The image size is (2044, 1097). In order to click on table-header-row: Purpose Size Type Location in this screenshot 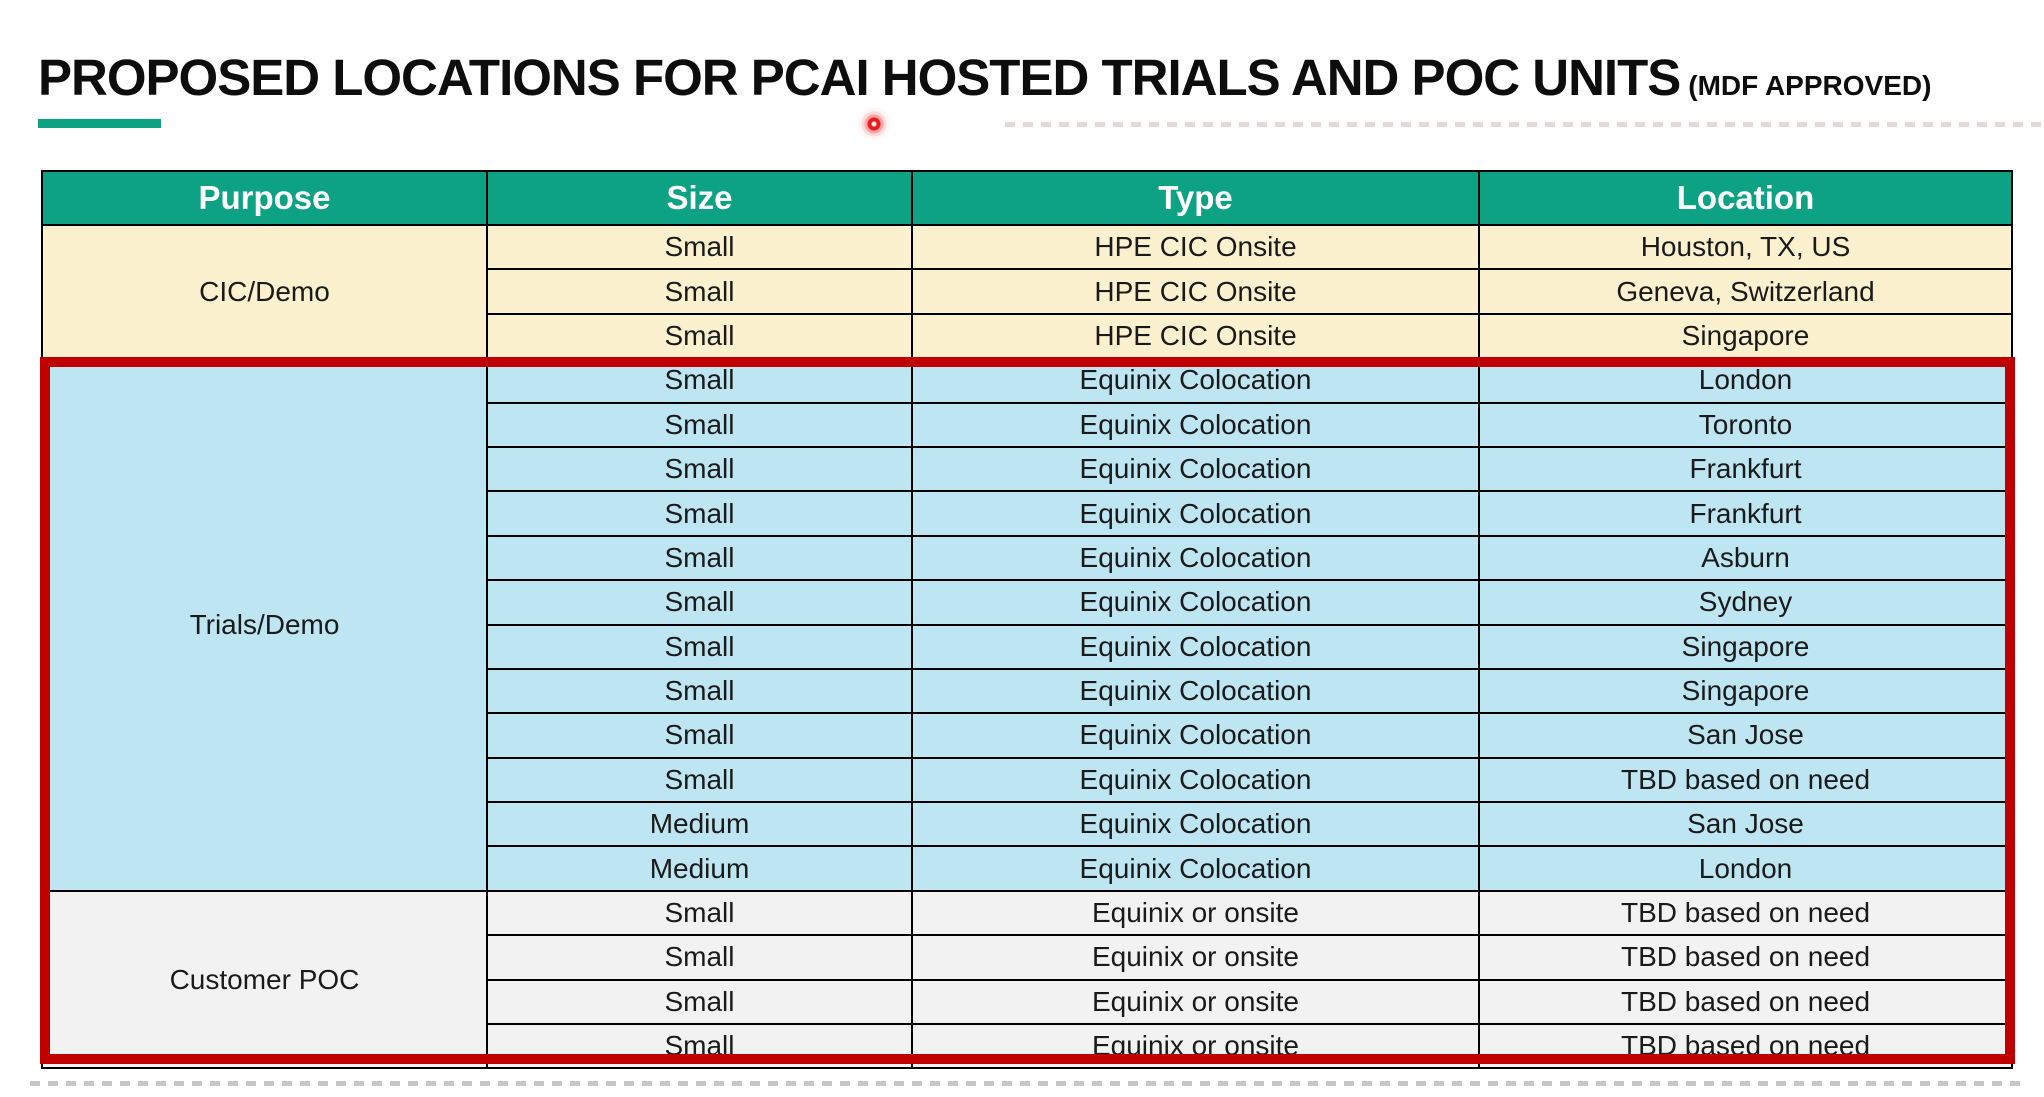, I will do `click(1027, 198)`.